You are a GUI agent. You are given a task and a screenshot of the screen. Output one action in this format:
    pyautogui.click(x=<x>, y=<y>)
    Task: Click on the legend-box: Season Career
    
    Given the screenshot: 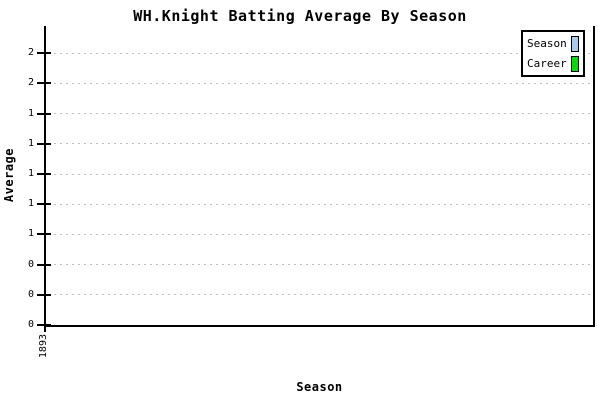 What is the action you would take?
    pyautogui.click(x=553, y=53)
    